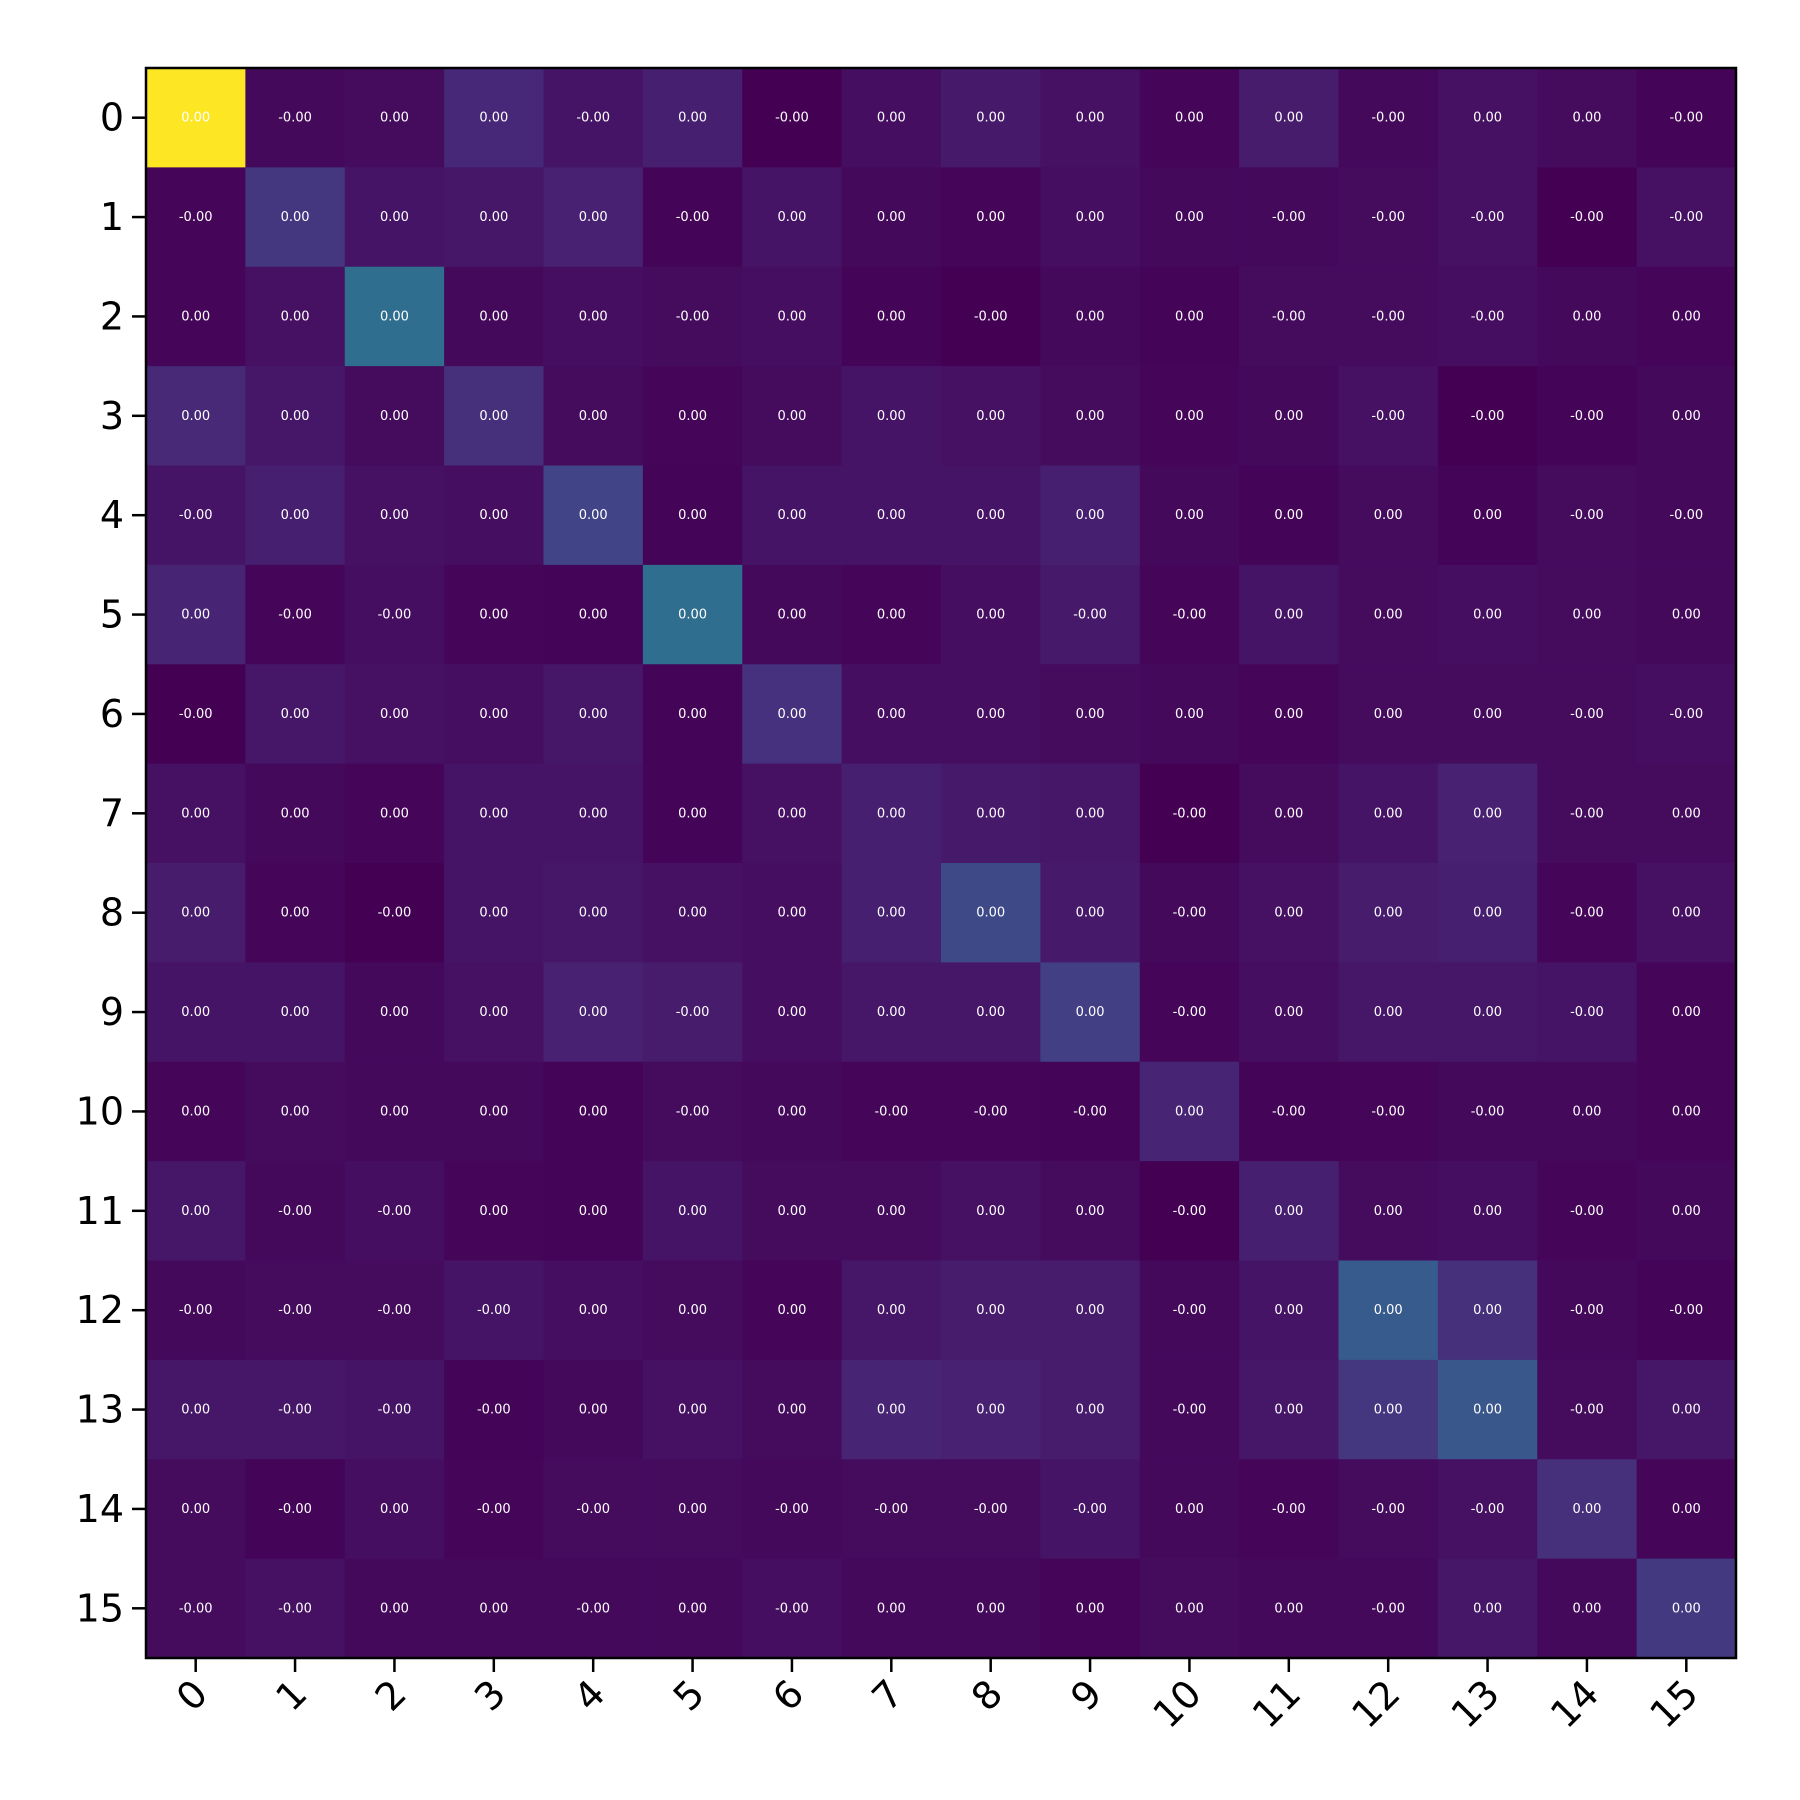 The width and height of the screenshot is (1800, 1800). I want to click on cell-value-label-3-11: 0.00, so click(1288, 416).